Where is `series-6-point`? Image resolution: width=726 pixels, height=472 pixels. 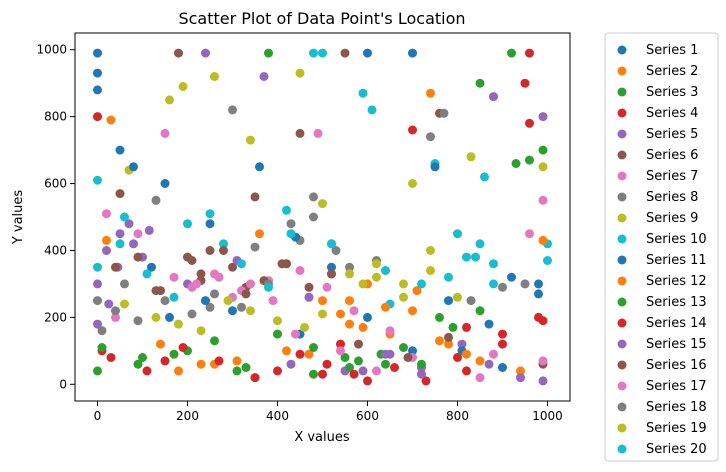 series-6-point is located at coordinates (345, 53).